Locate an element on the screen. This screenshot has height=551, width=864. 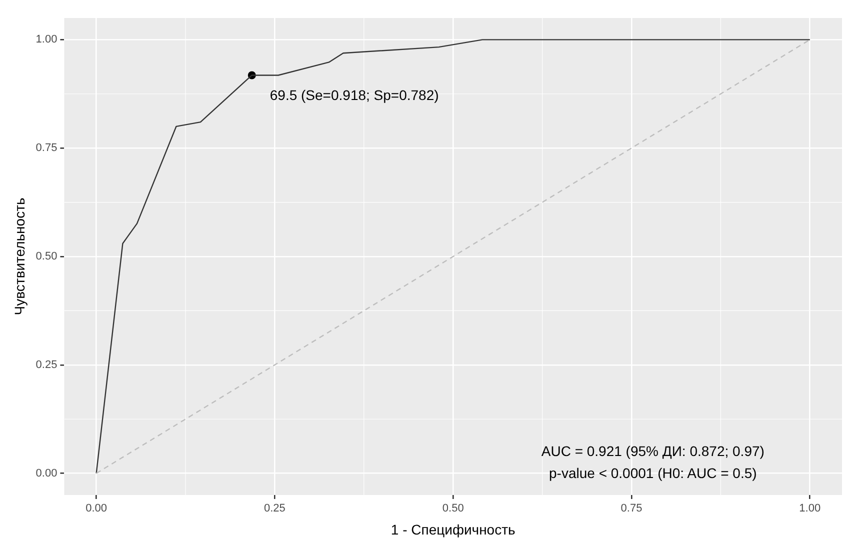
x-tick-label: 0.75 is located at coordinates (631, 508).